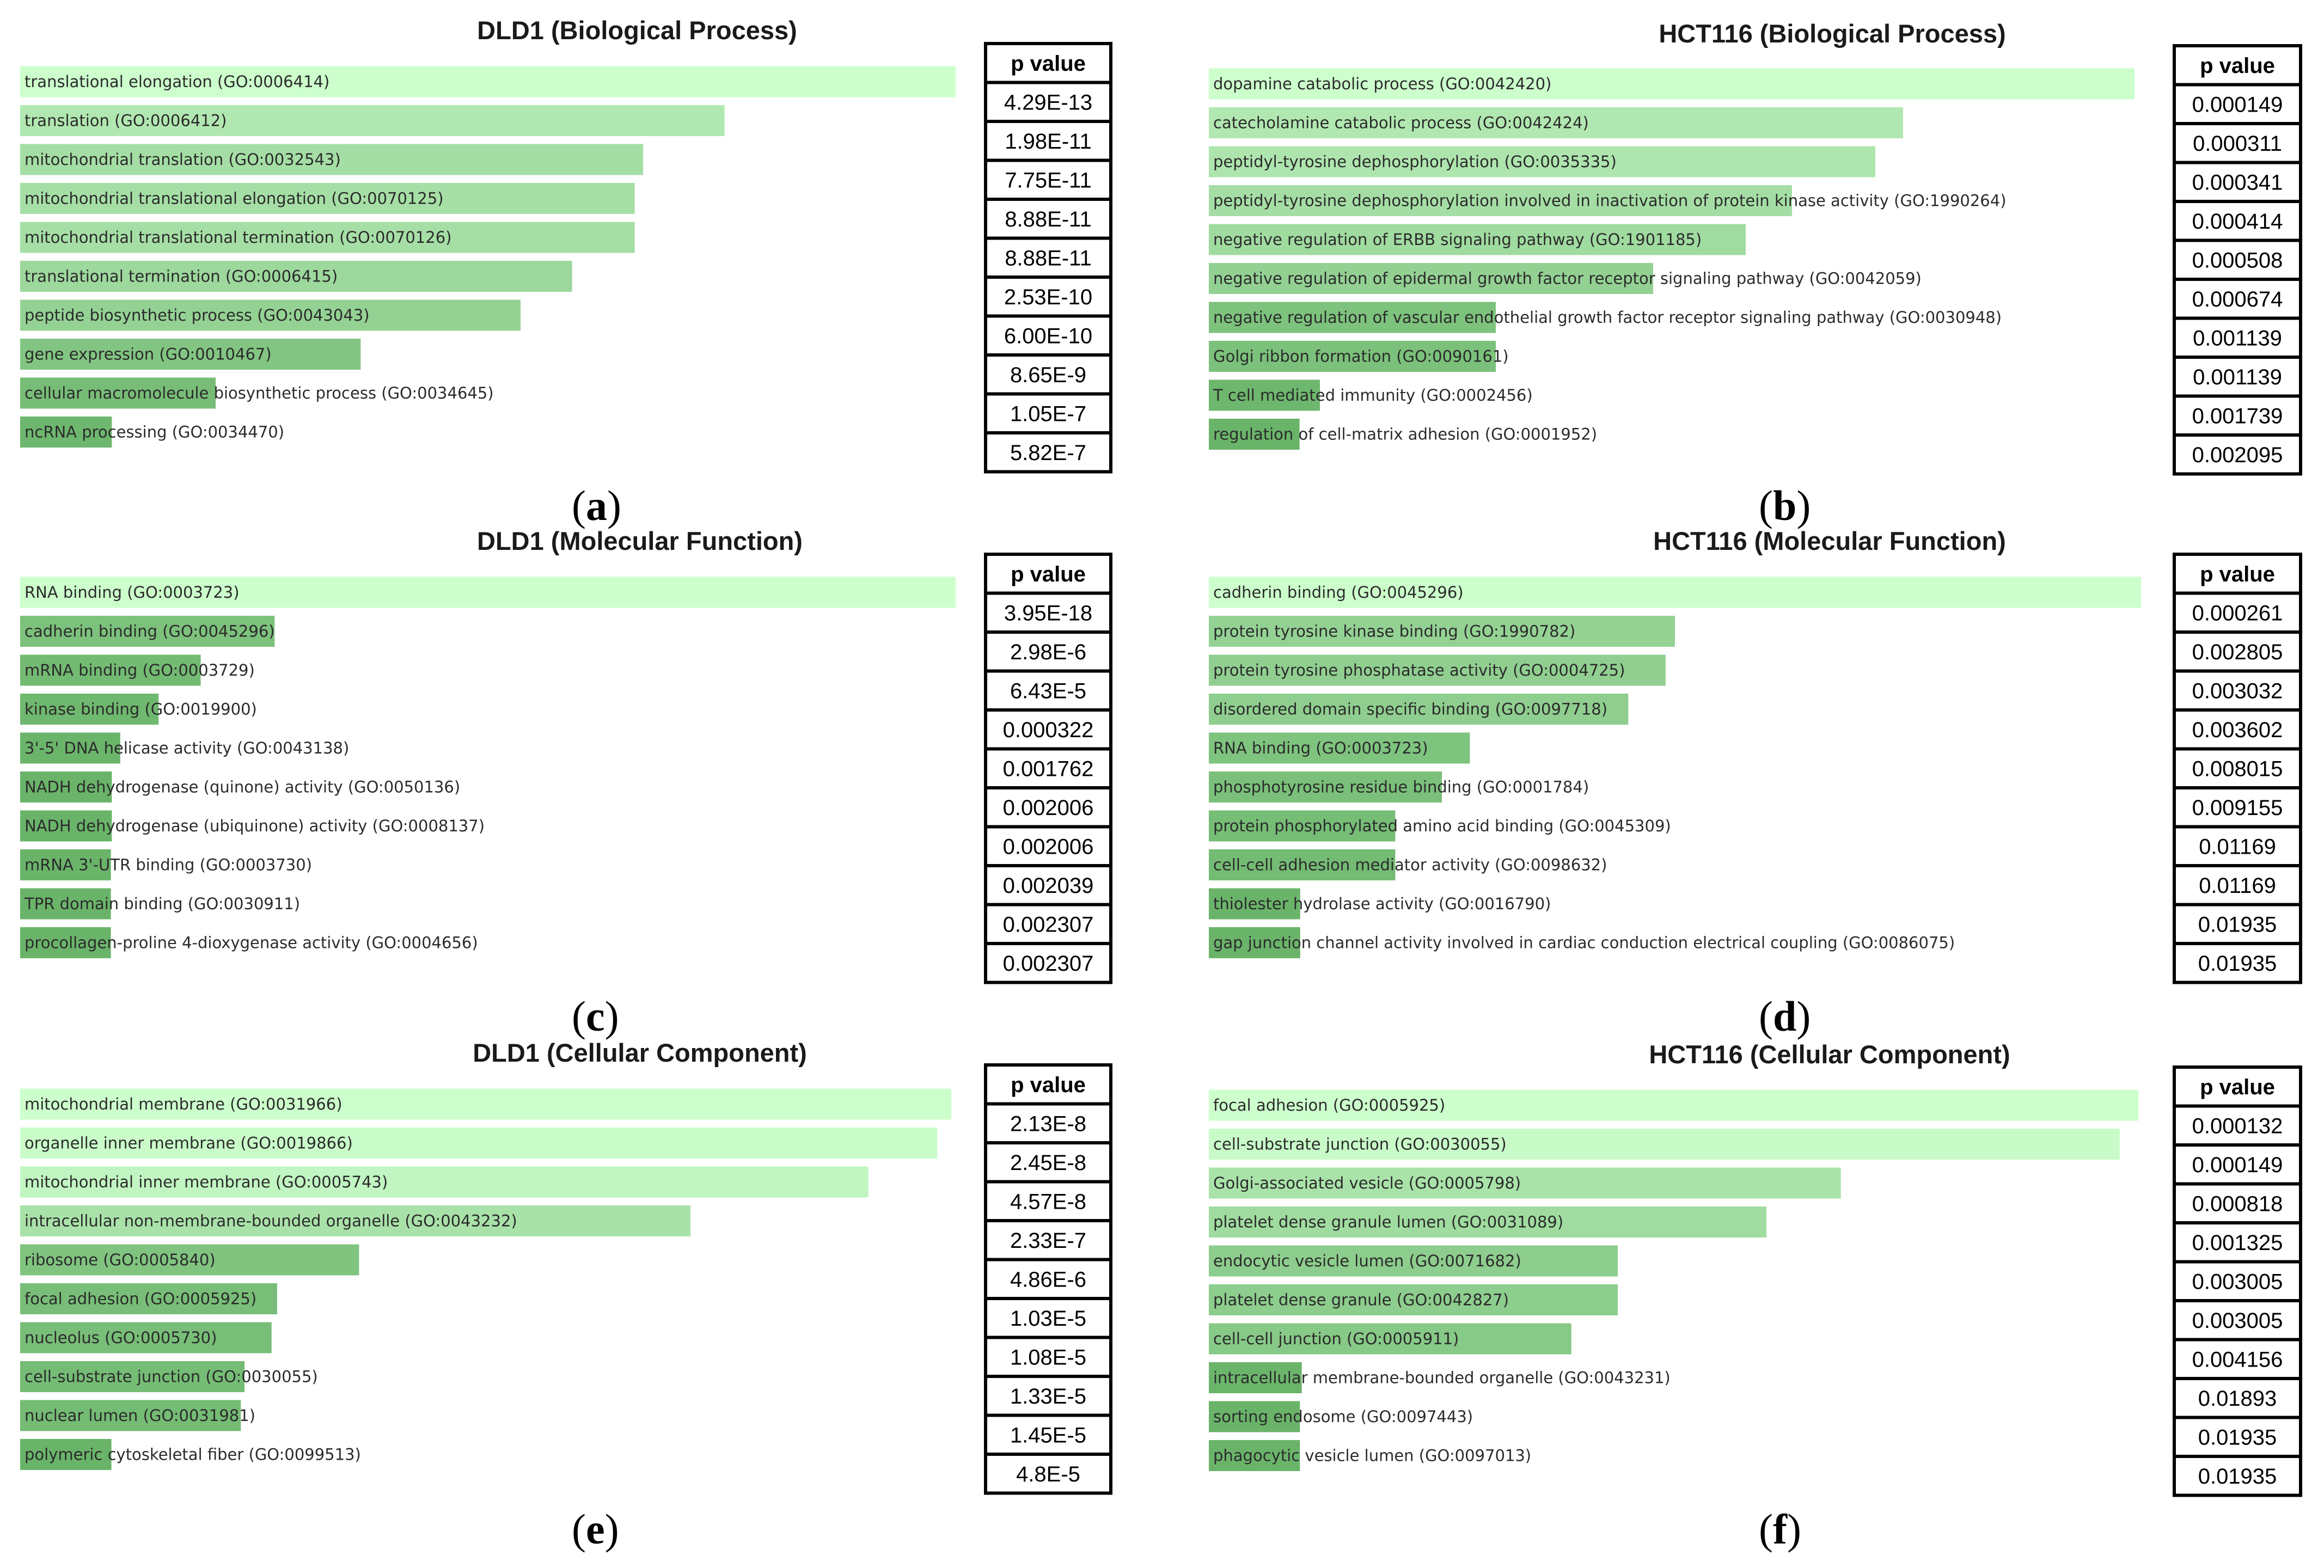 The image size is (2324, 1568). I want to click on p-value-cell: 0.000149, so click(2237, 1165).